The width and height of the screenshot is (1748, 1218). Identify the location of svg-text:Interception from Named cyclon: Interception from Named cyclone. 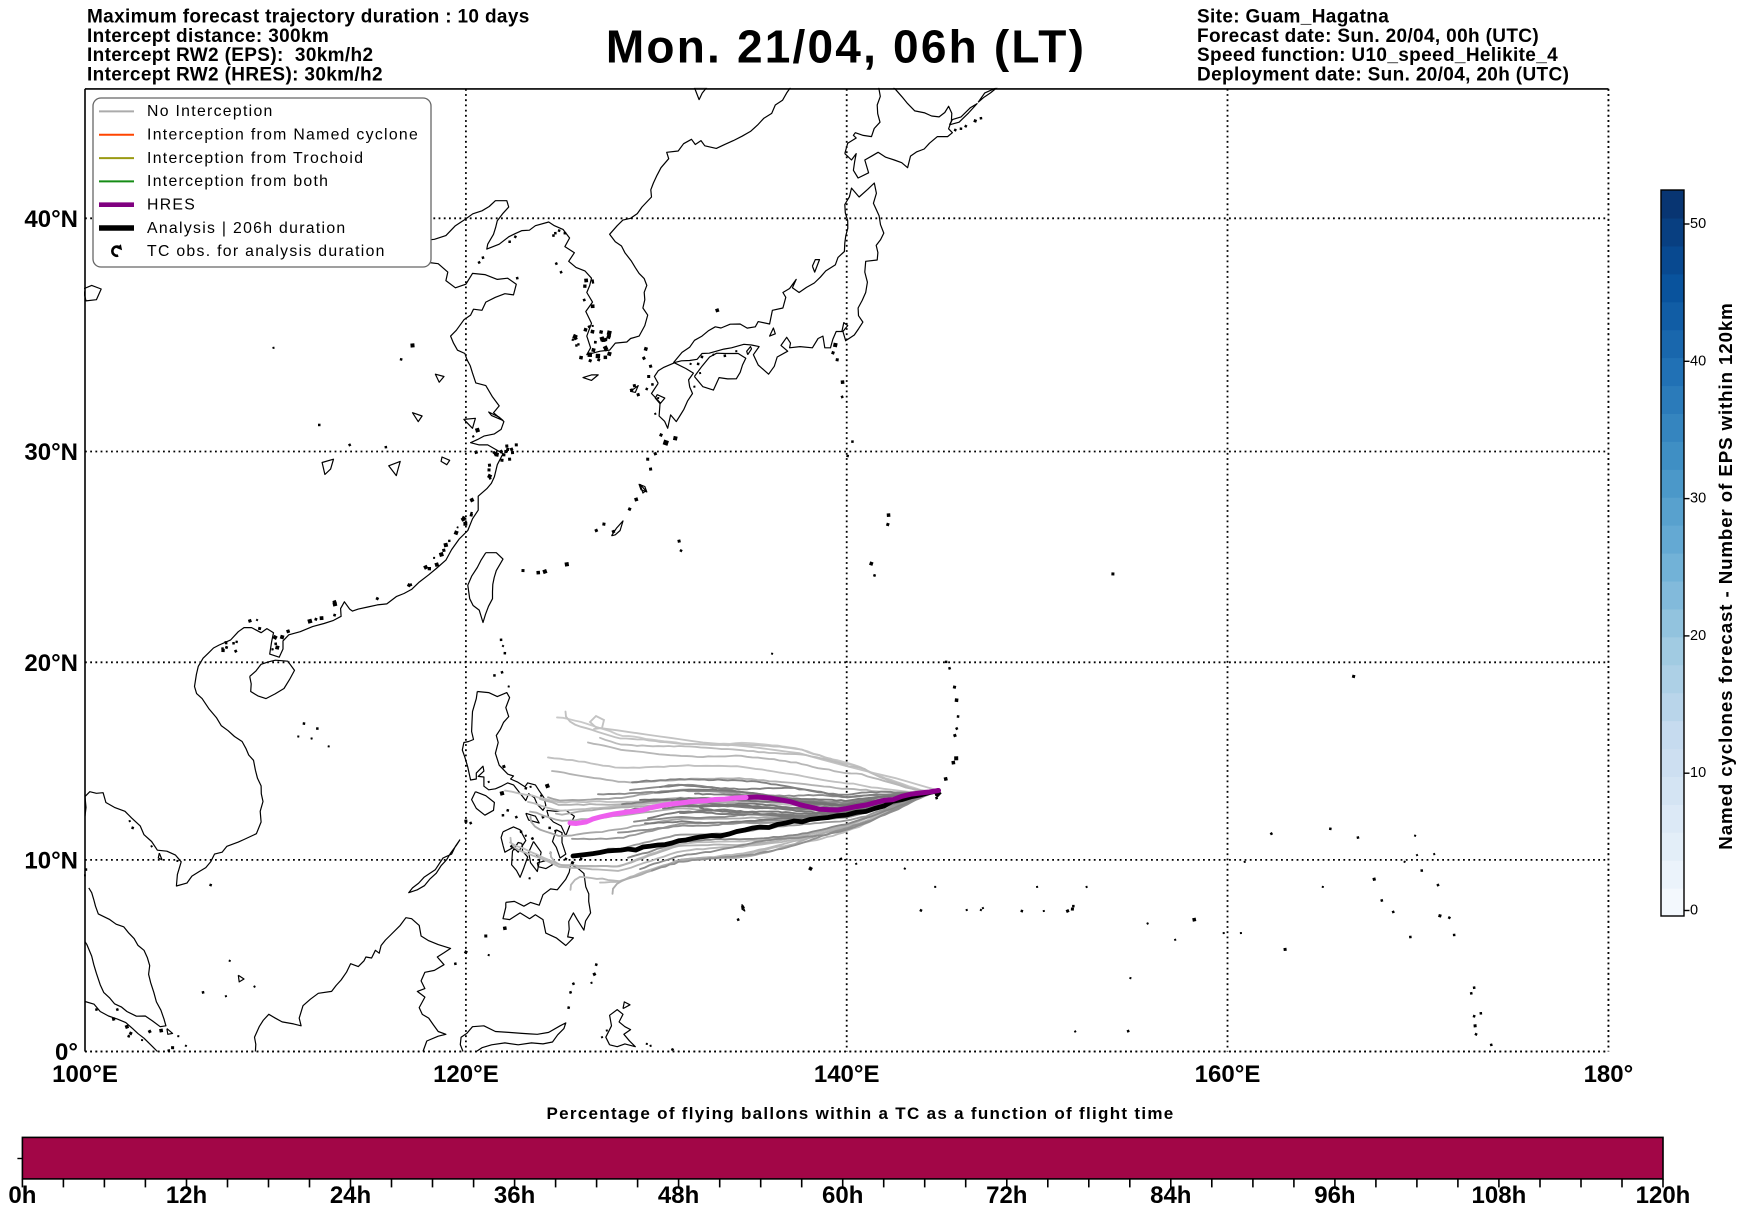
(283, 135).